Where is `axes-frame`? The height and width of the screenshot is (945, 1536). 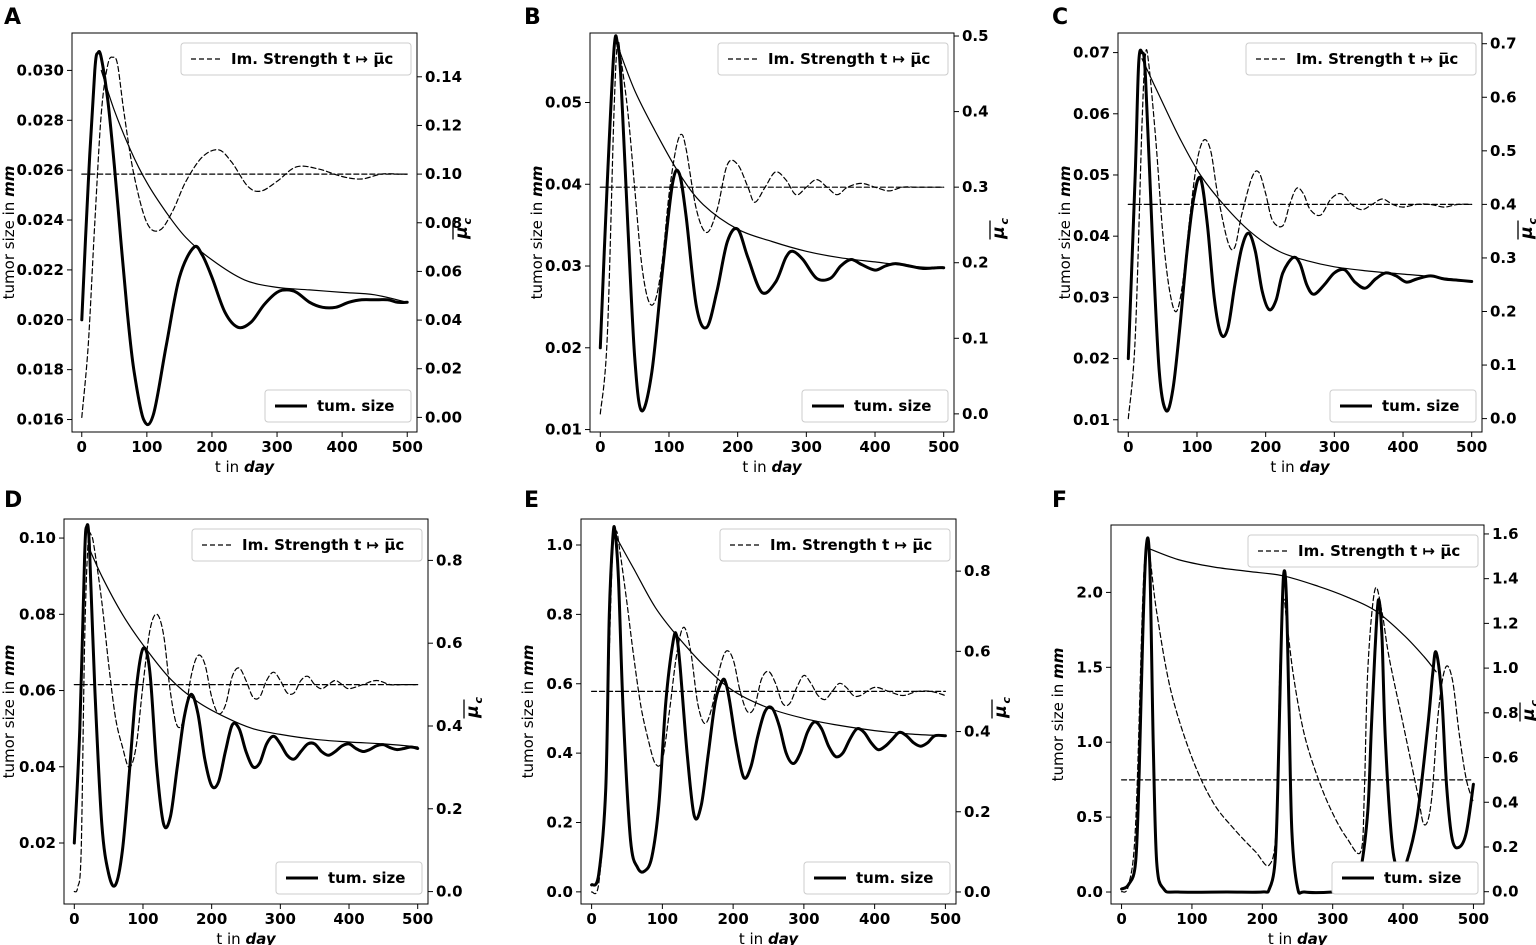
axes-frame is located at coordinates (244, 232).